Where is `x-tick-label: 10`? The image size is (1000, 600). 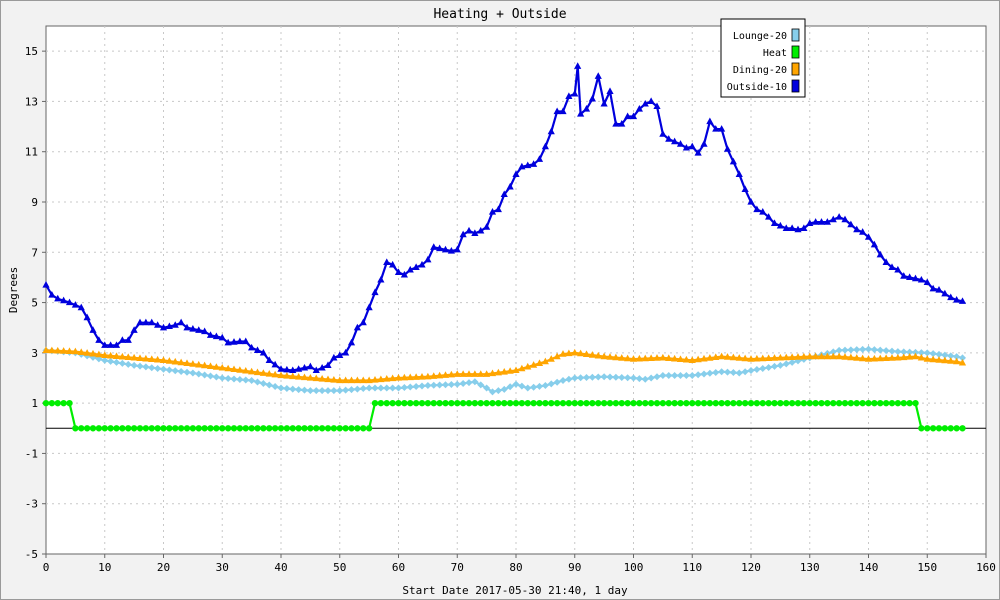 x-tick-label: 10 is located at coordinates (104, 567).